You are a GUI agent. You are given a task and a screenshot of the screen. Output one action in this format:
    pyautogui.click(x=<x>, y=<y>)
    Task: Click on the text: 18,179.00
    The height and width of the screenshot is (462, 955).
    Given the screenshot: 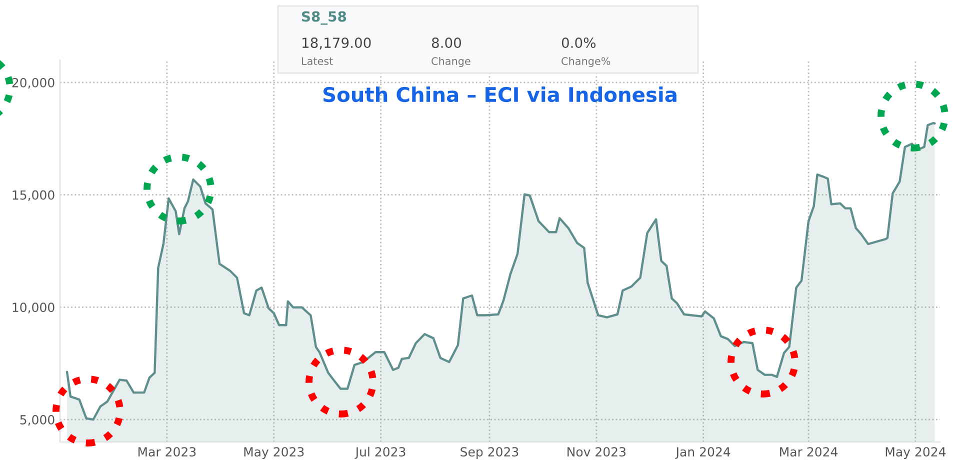 What is the action you would take?
    pyautogui.click(x=336, y=44)
    